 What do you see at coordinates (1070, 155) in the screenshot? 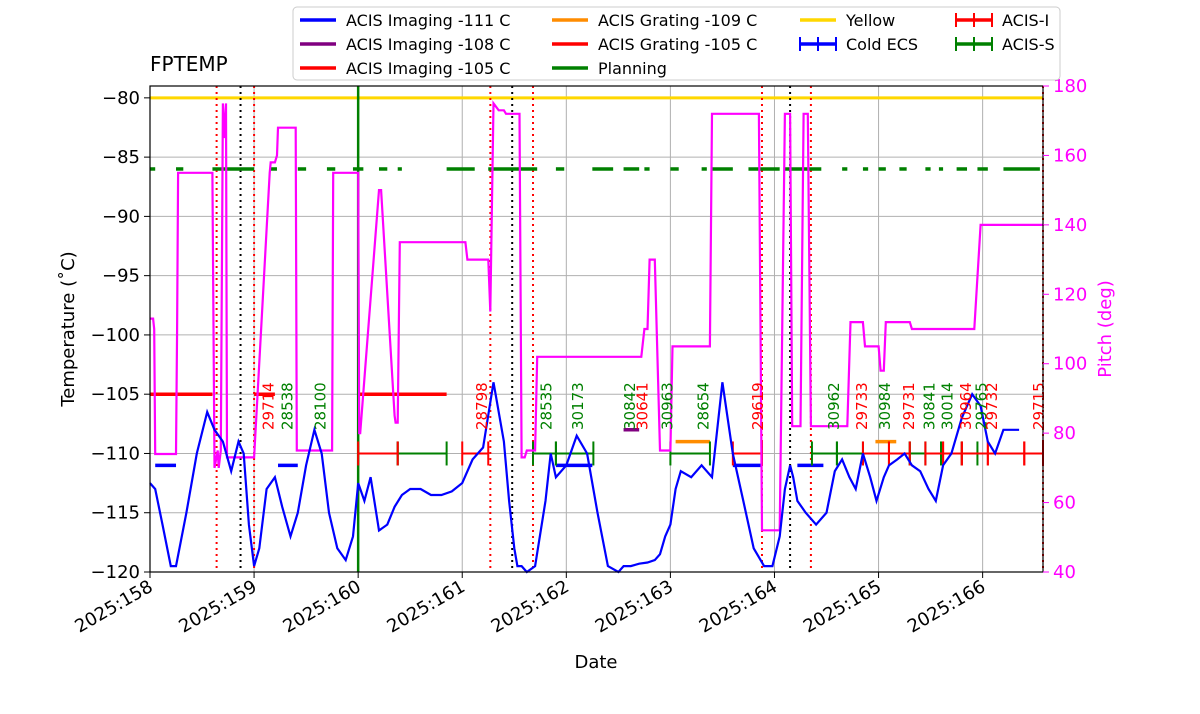
I see `y2-tick-label: 160` at bounding box center [1070, 155].